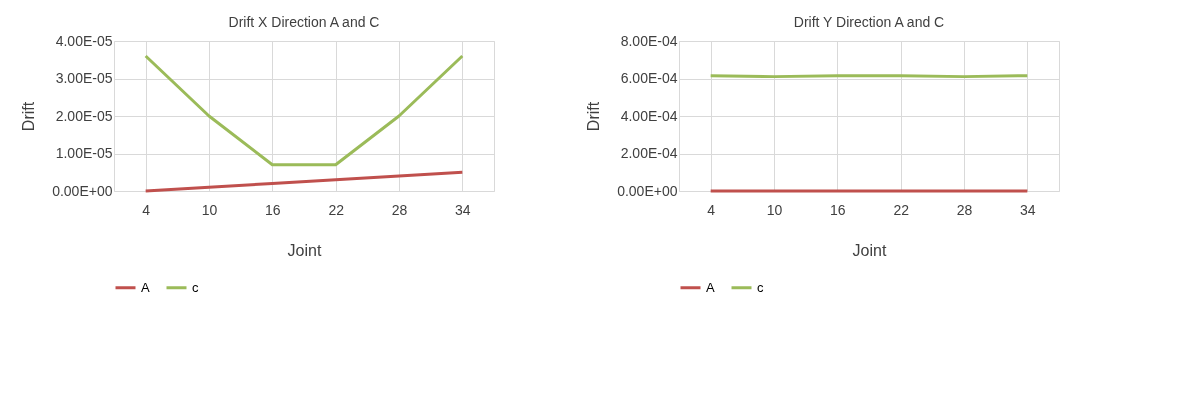 Image resolution: width=1180 pixels, height=409 pixels. What do you see at coordinates (304, 181) in the screenshot?
I see `line-series` at bounding box center [304, 181].